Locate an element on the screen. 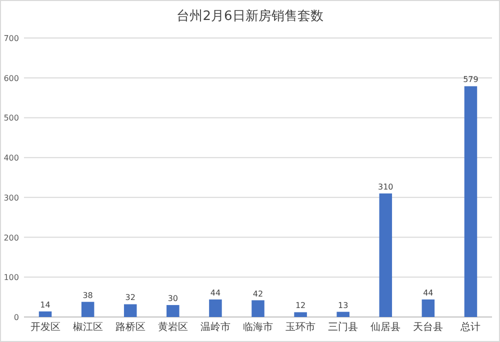 The height and width of the screenshot is (342, 500). ytick: 100 is located at coordinates (11, 277).